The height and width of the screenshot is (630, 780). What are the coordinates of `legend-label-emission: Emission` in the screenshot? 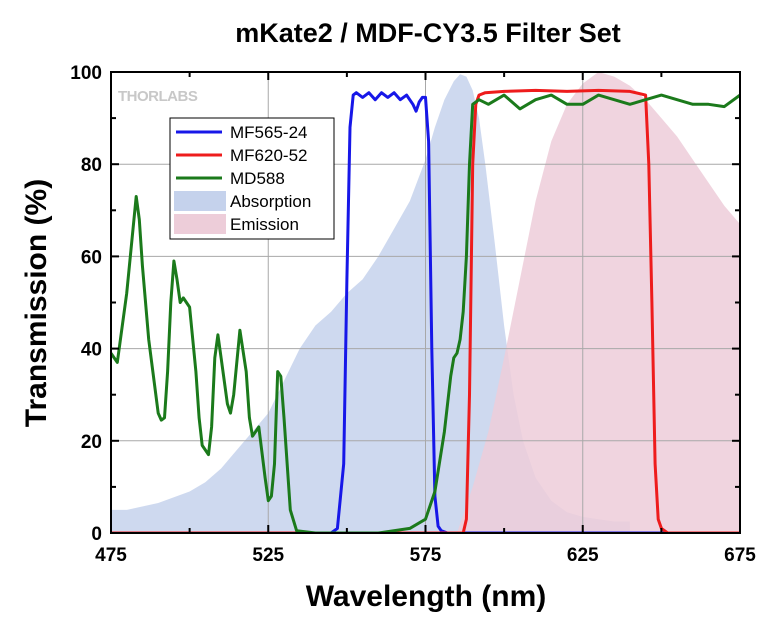 It's located at (264, 224).